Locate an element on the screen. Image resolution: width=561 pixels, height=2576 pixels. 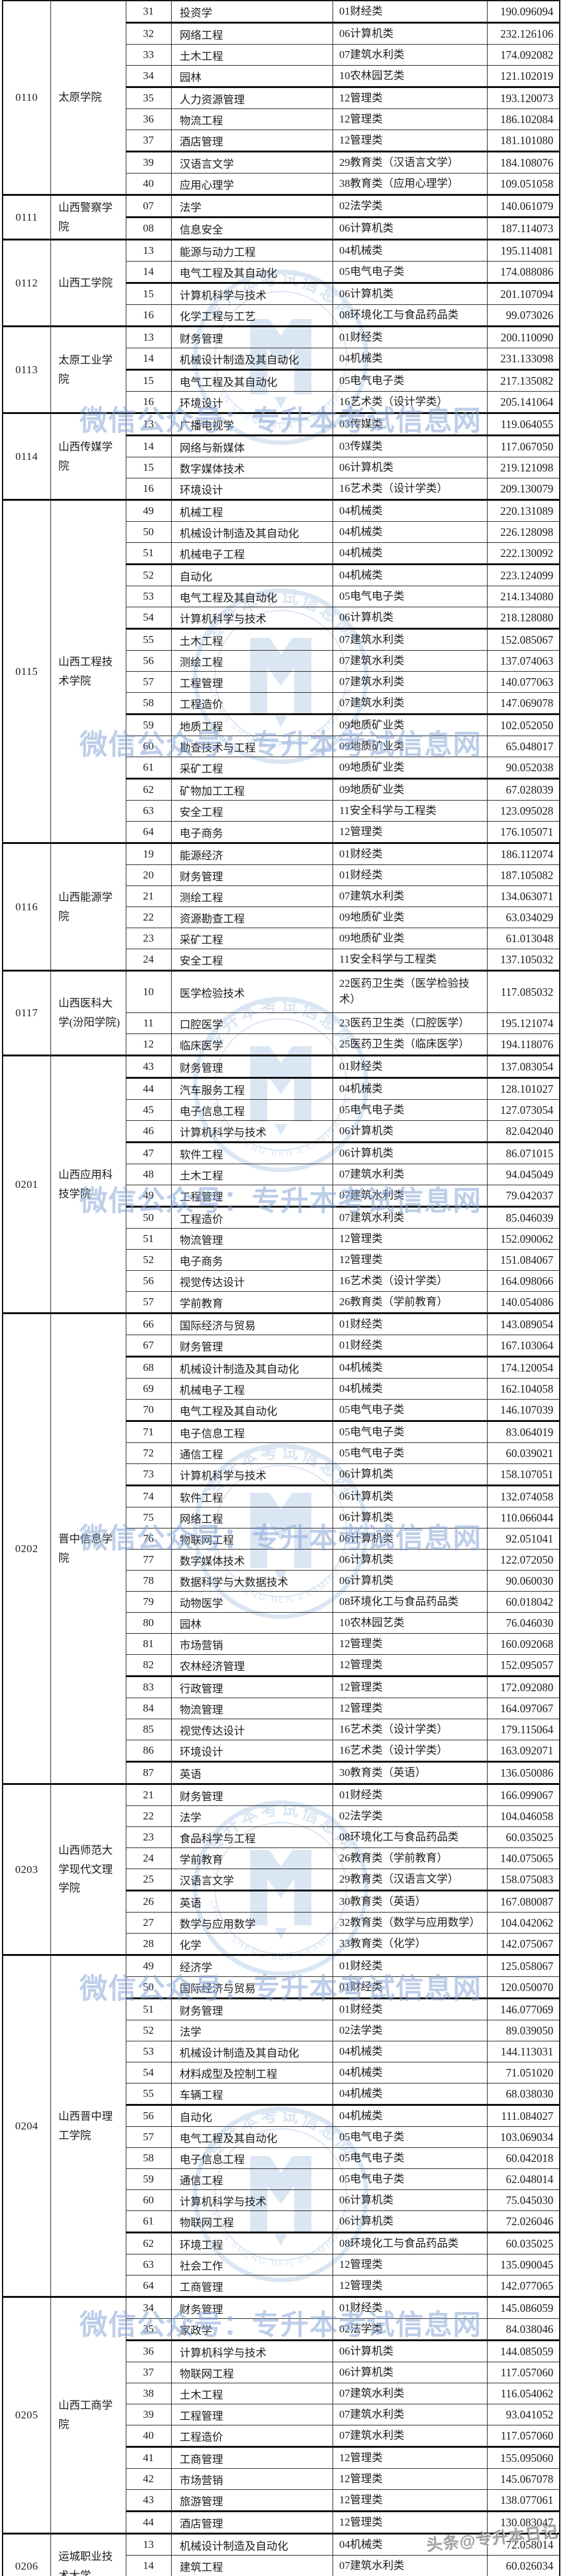
table-row: 41 工商管理 12管理类 155.095060 is located at coordinates (281, 2457).